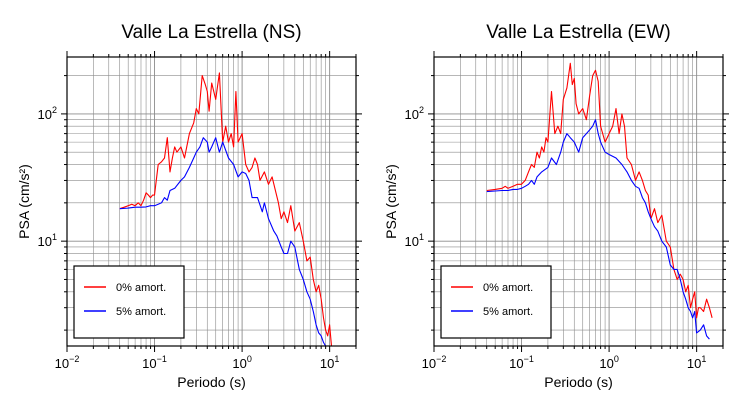  I want to click on chart-title: Valle La Estrella (NS), so click(211, 32).